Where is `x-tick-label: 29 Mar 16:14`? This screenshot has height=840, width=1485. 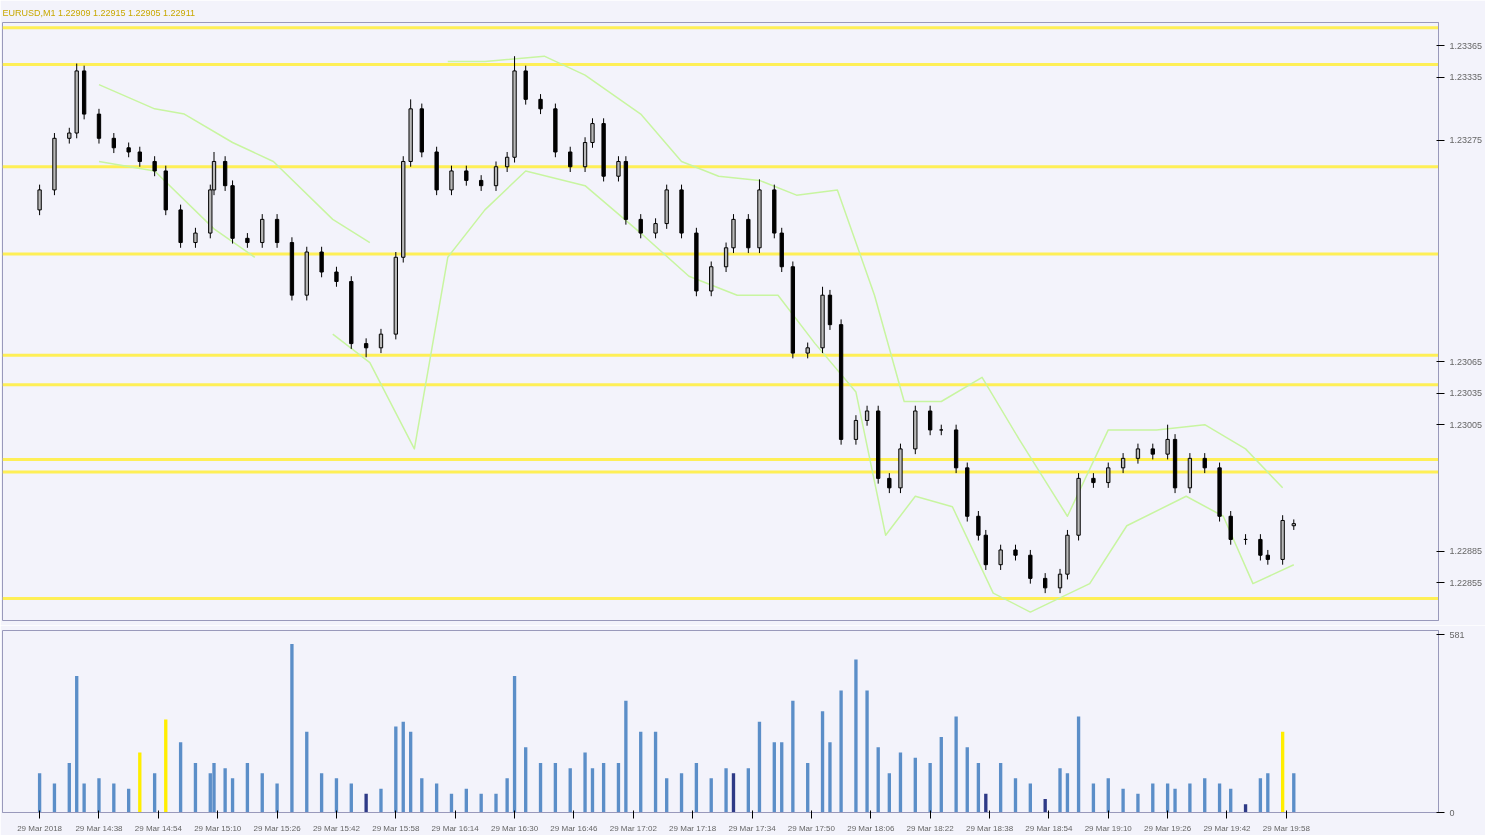 x-tick-label: 29 Mar 16:14 is located at coordinates (455, 828).